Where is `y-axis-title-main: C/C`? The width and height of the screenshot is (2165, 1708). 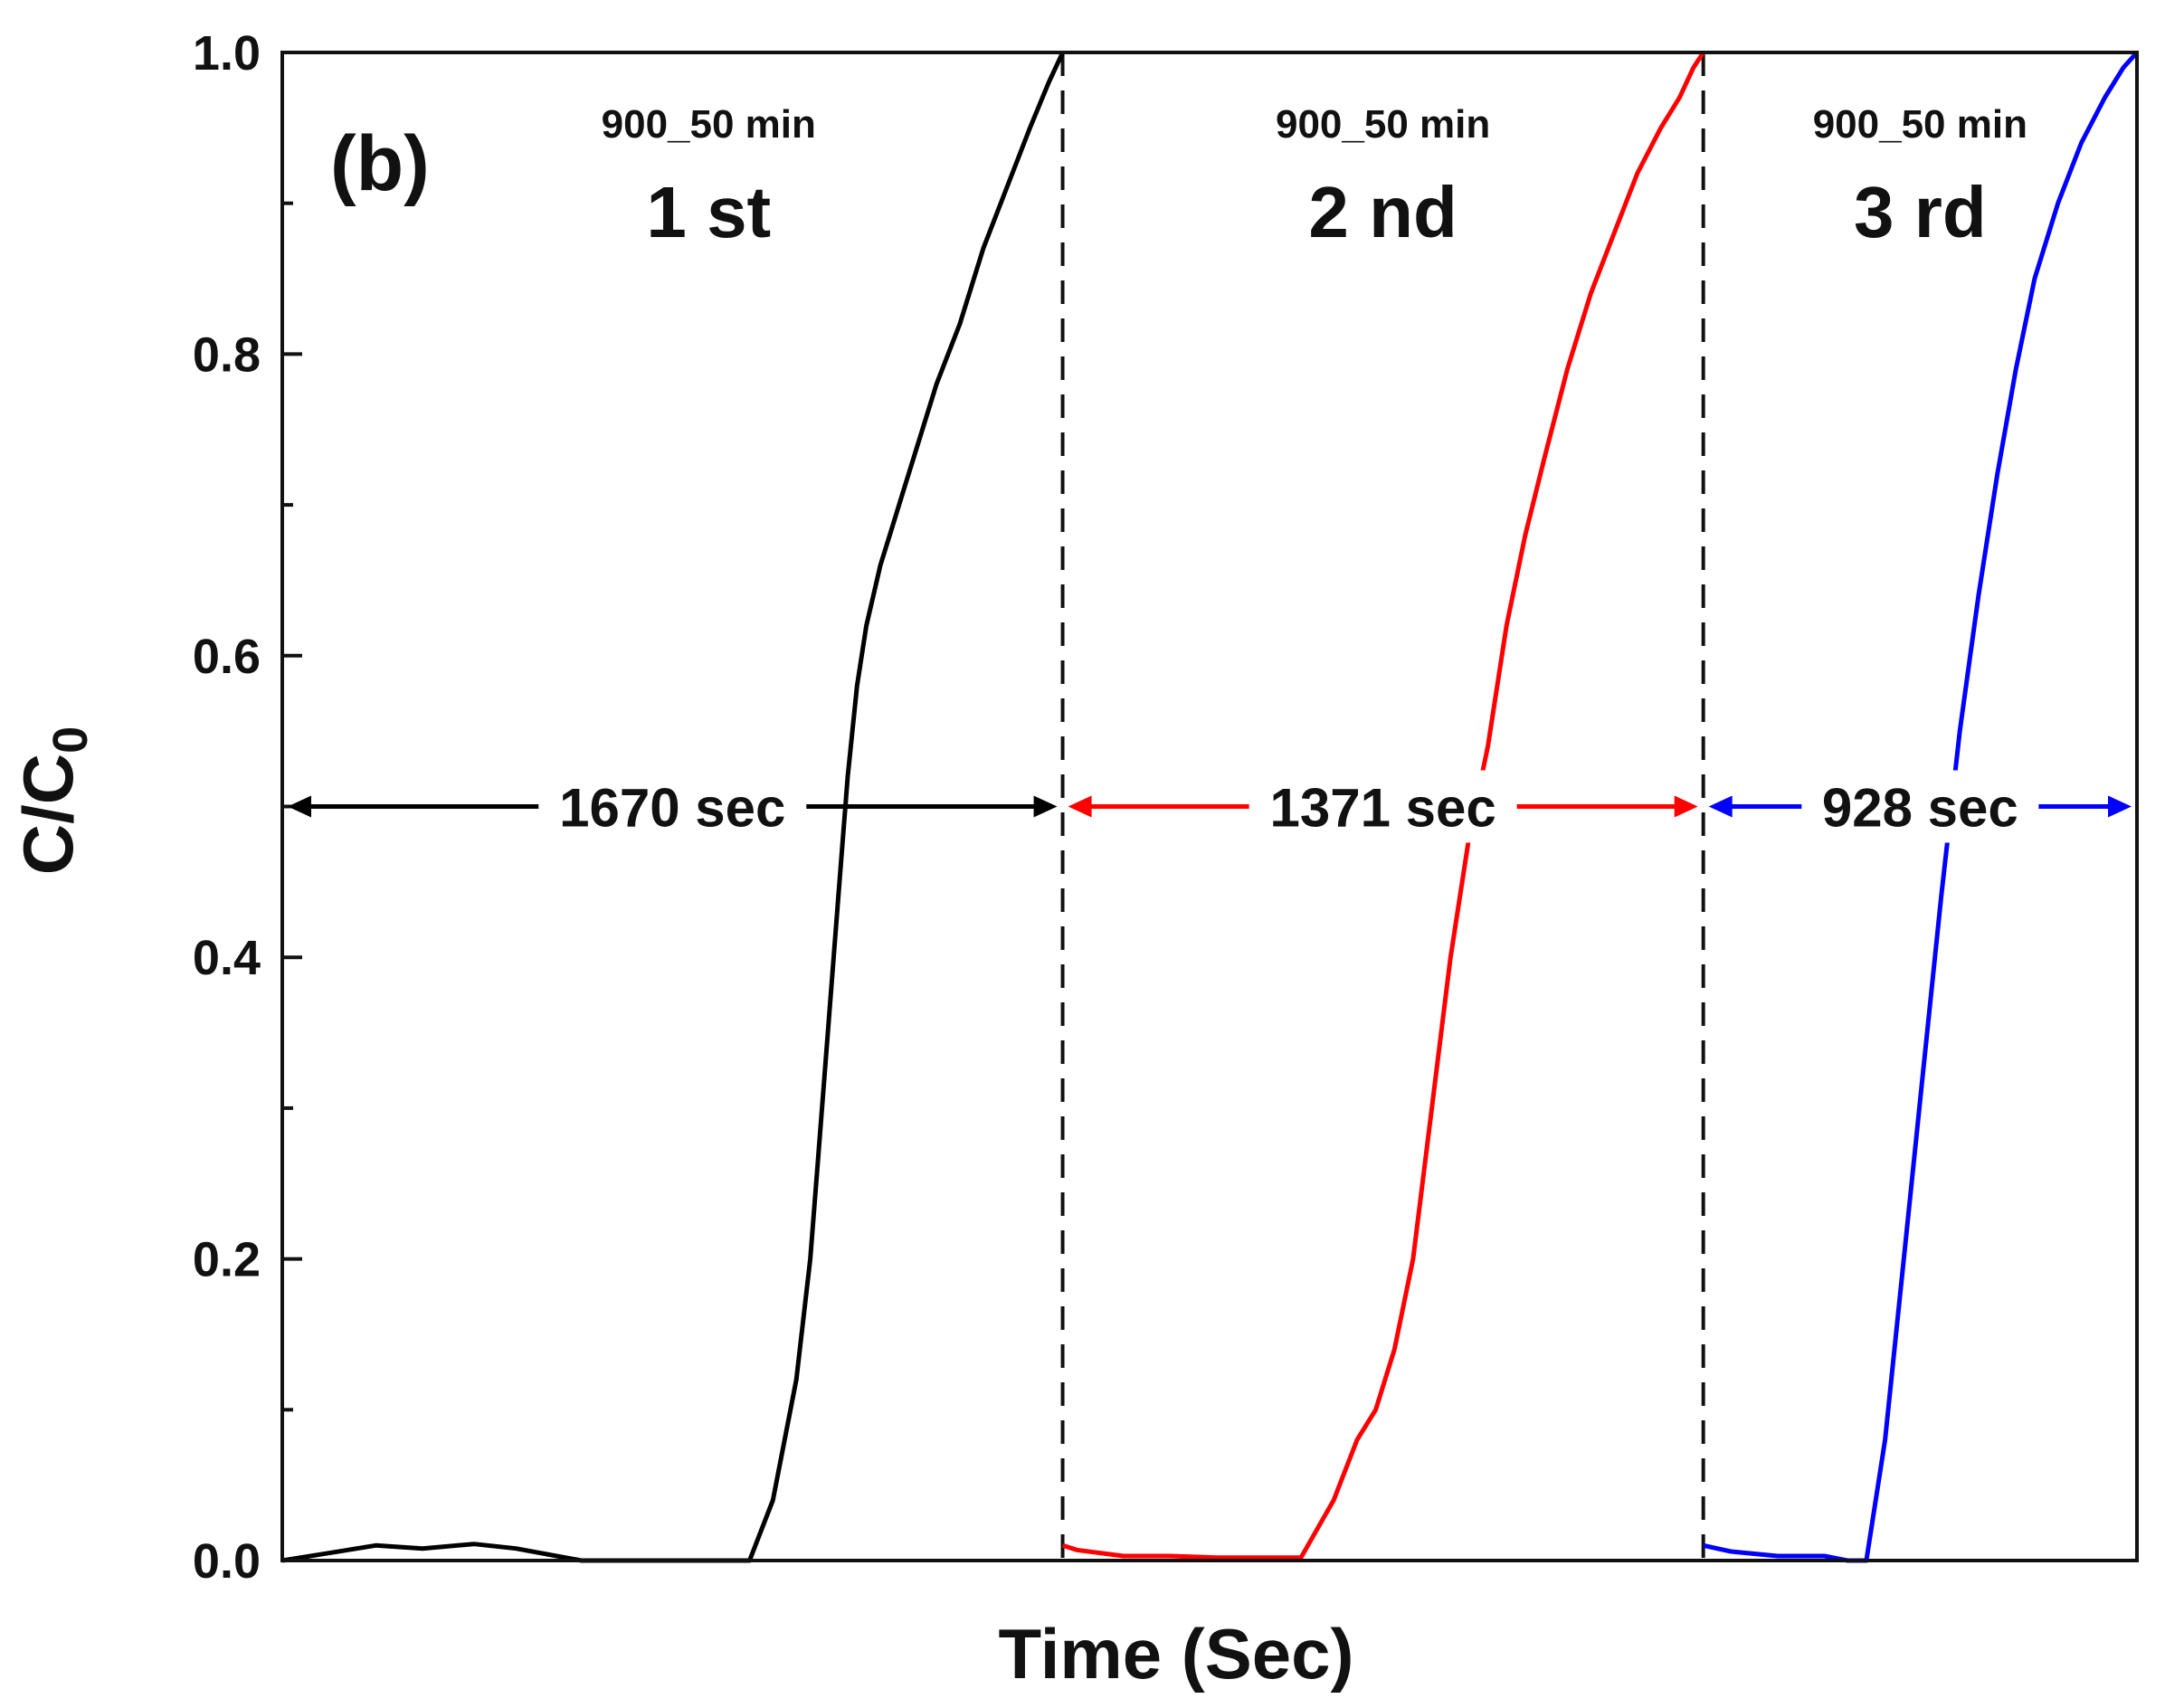 y-axis-title-main: C/C is located at coordinates (48, 814).